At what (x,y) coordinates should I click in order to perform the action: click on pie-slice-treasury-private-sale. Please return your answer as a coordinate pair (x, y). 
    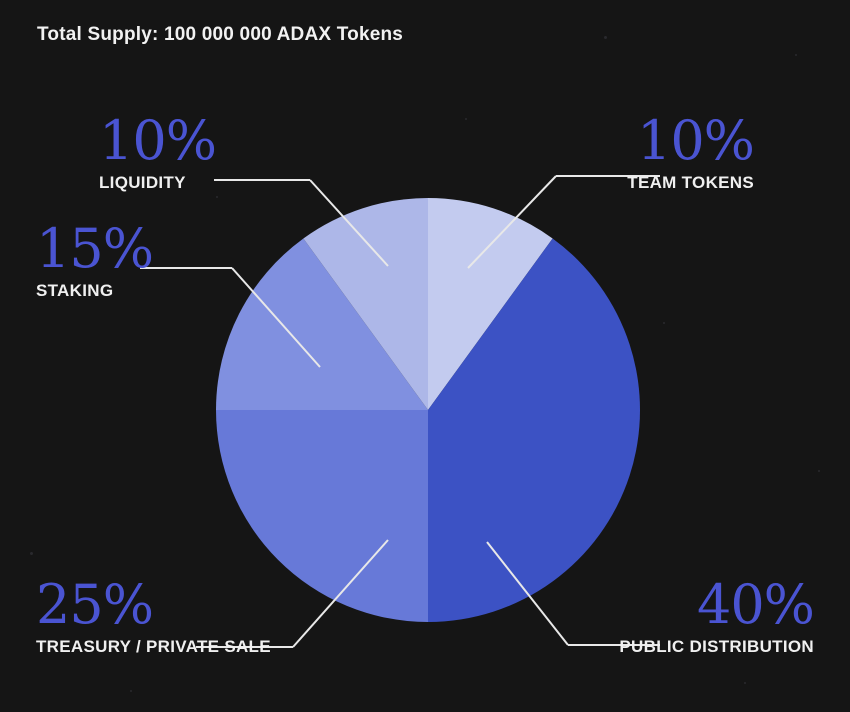
    Looking at the image, I should click on (322, 516).